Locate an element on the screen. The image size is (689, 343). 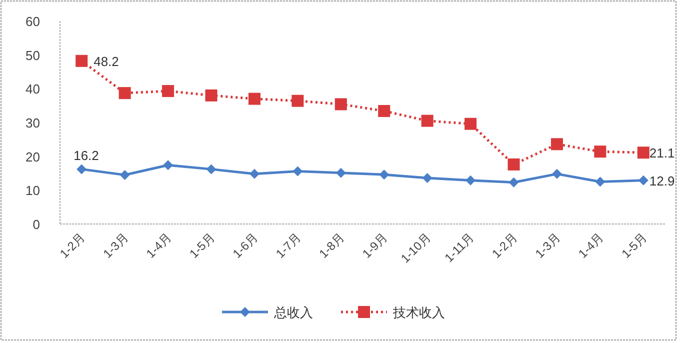
x-tick-label: 1-6月 is located at coordinates (245, 245).